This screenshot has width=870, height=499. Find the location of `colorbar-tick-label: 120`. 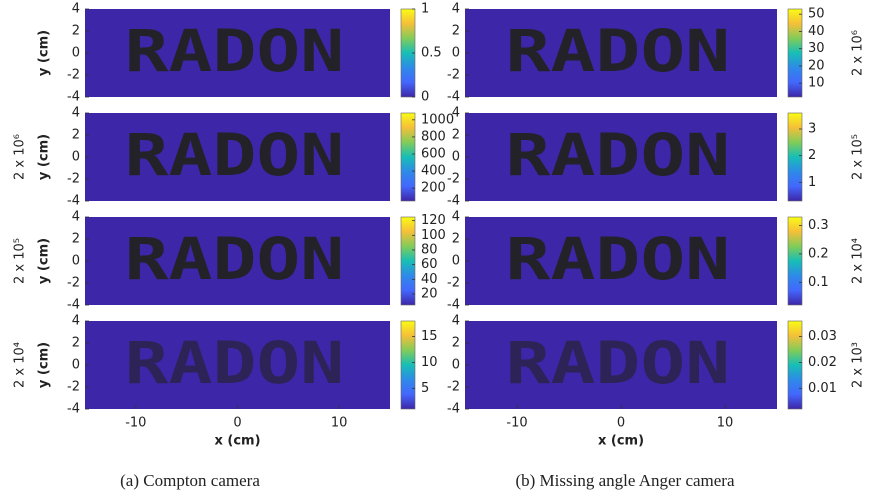

colorbar-tick-label: 120 is located at coordinates (433, 220).